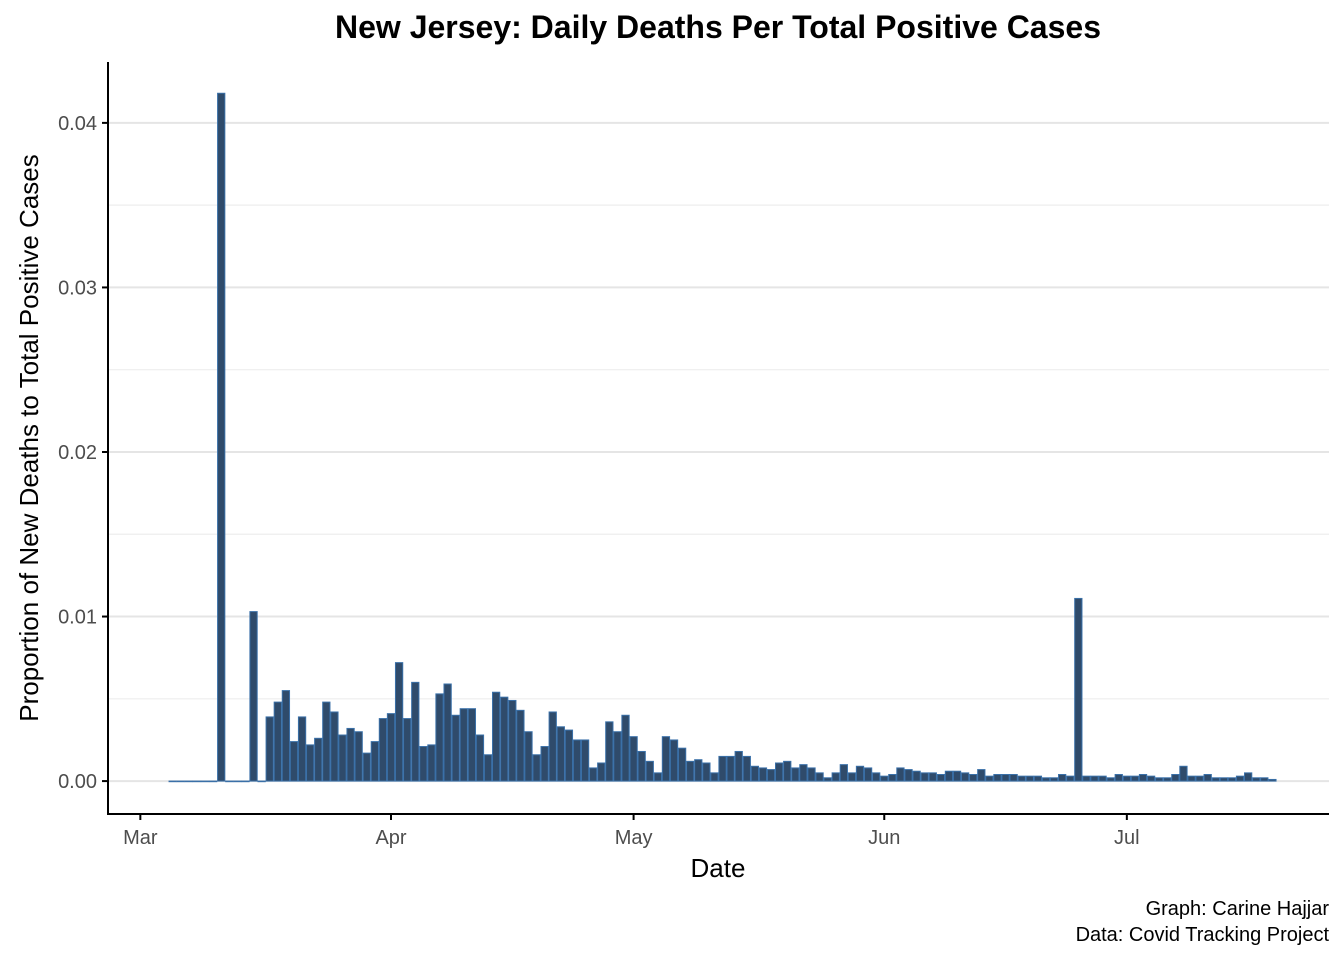 Image resolution: width=1344 pixels, height=960 pixels. Describe the element at coordinates (77, 453) in the screenshot. I see `y-tick-label: 0.02` at that location.